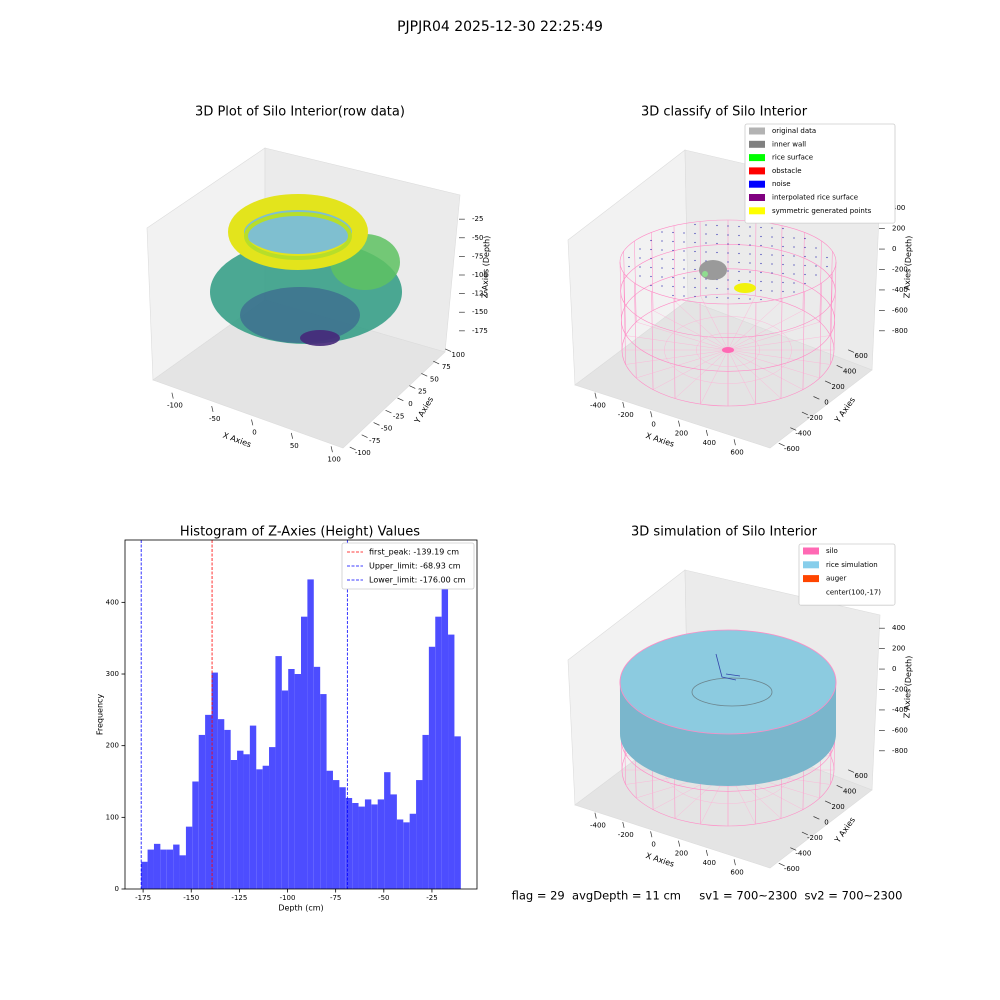 The image size is (1000, 1000). I want to click on surface, so click(728, 682).